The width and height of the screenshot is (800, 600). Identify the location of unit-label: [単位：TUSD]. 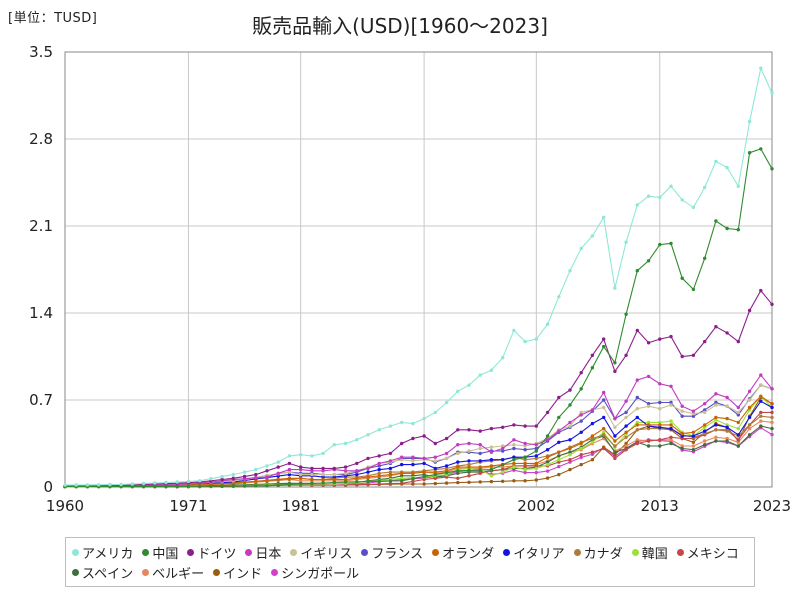
(53, 18).